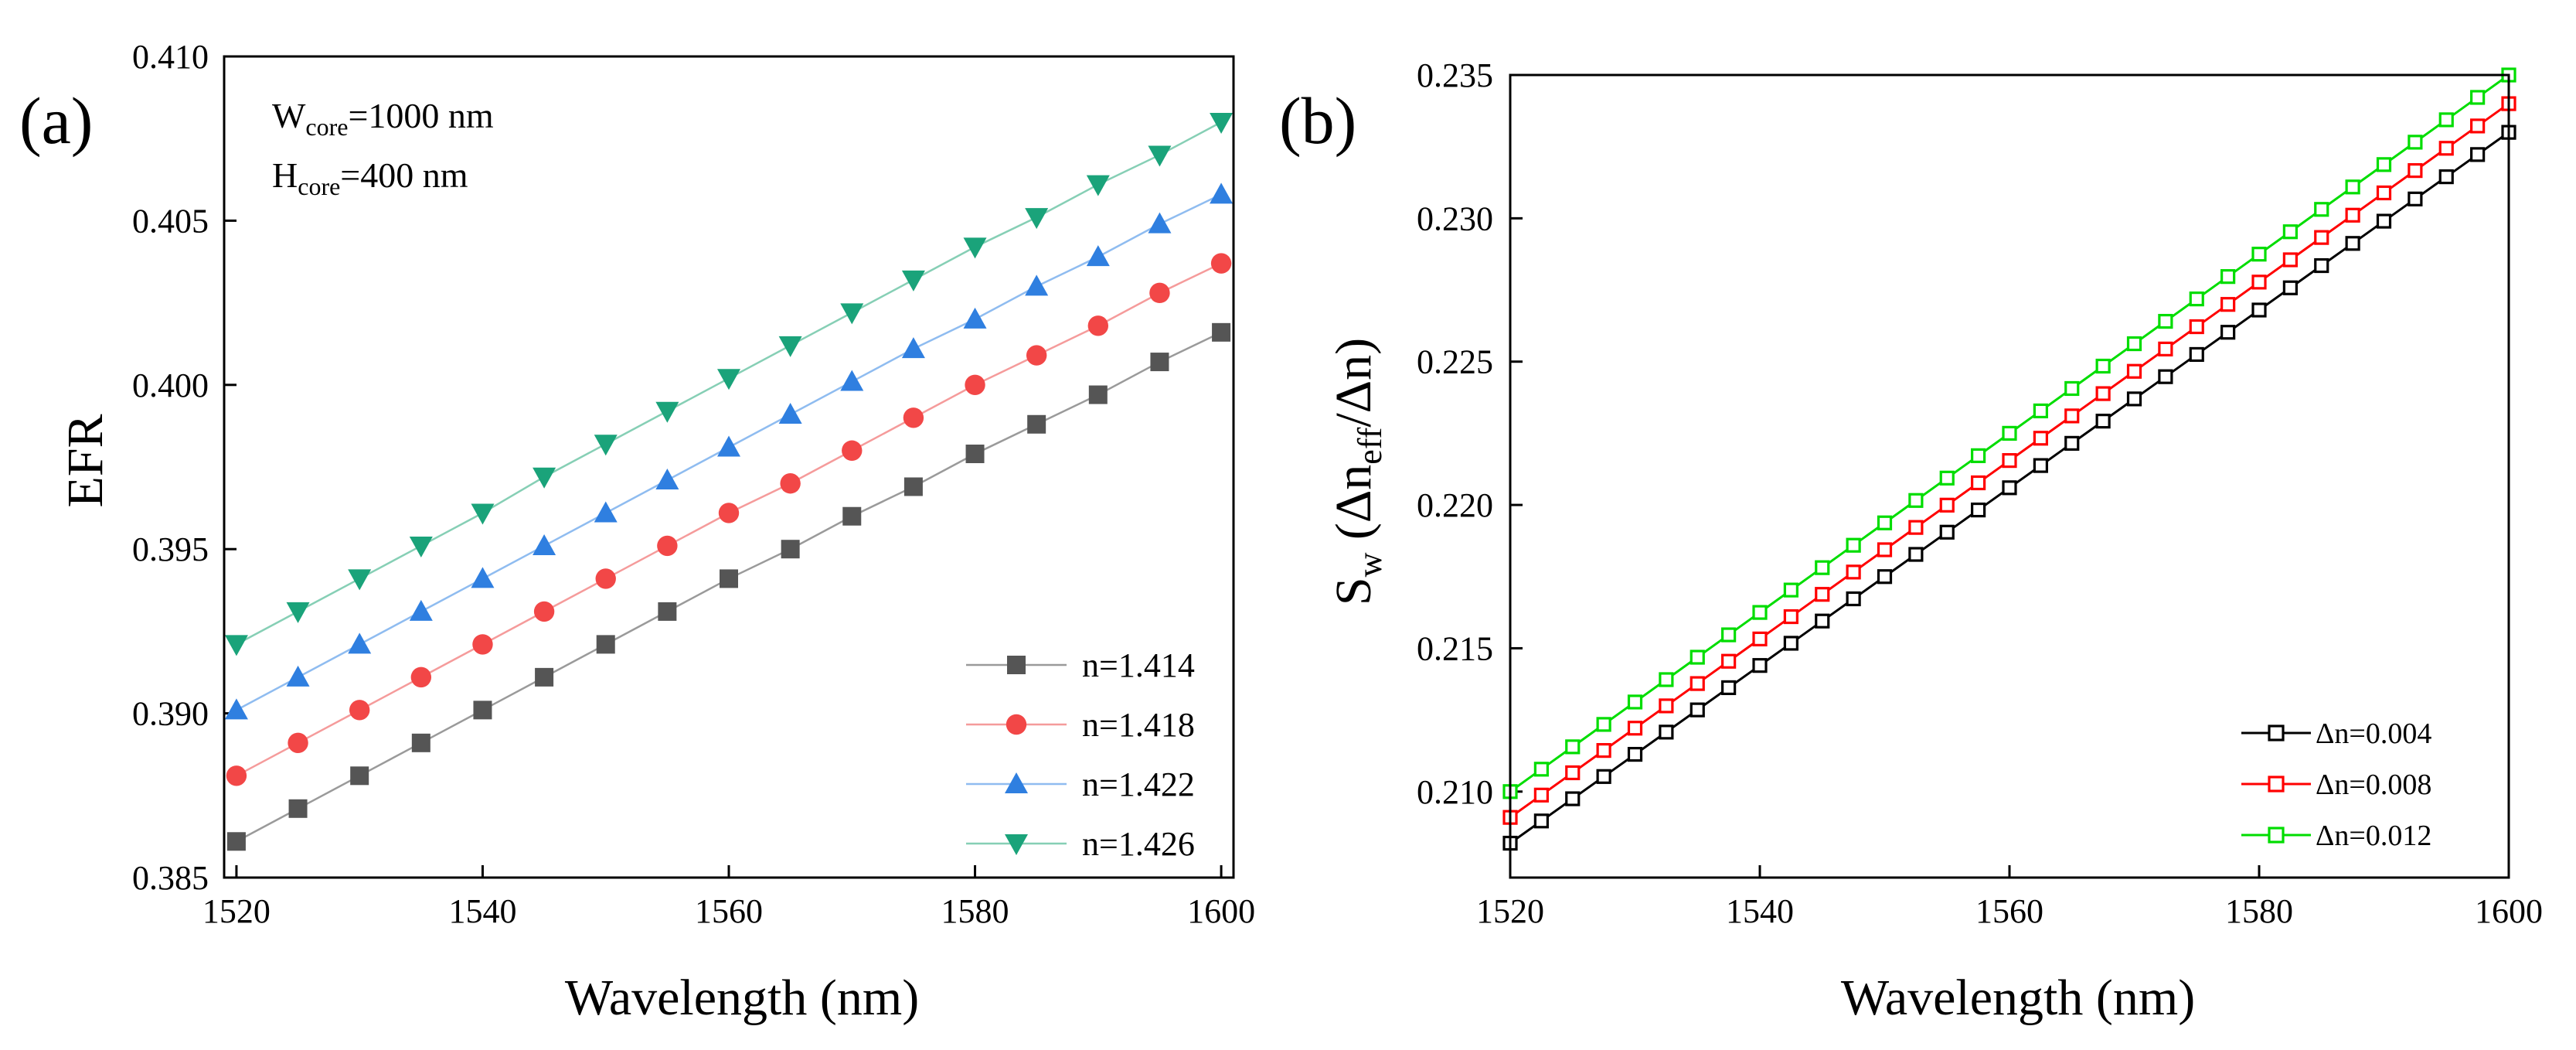 This screenshot has height=1050, width=2576. Describe the element at coordinates (170, 221) in the screenshot. I see `y-tick-label: 0.405` at that location.